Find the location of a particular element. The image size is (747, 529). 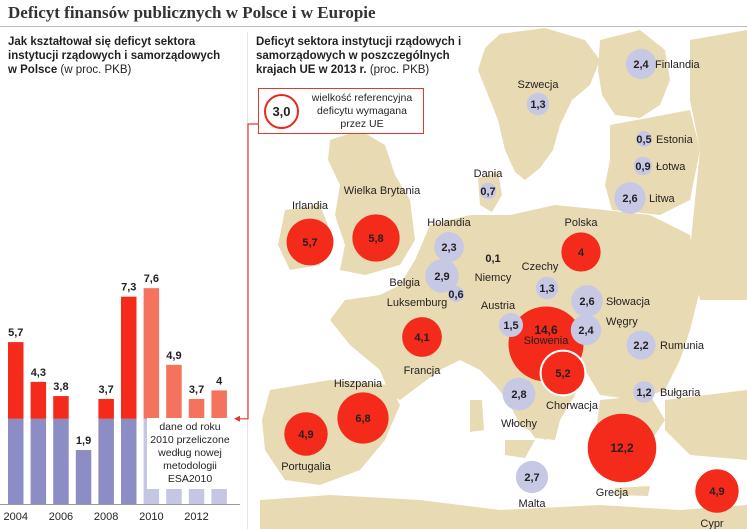

bubble-słowacja is located at coordinates (587, 301).